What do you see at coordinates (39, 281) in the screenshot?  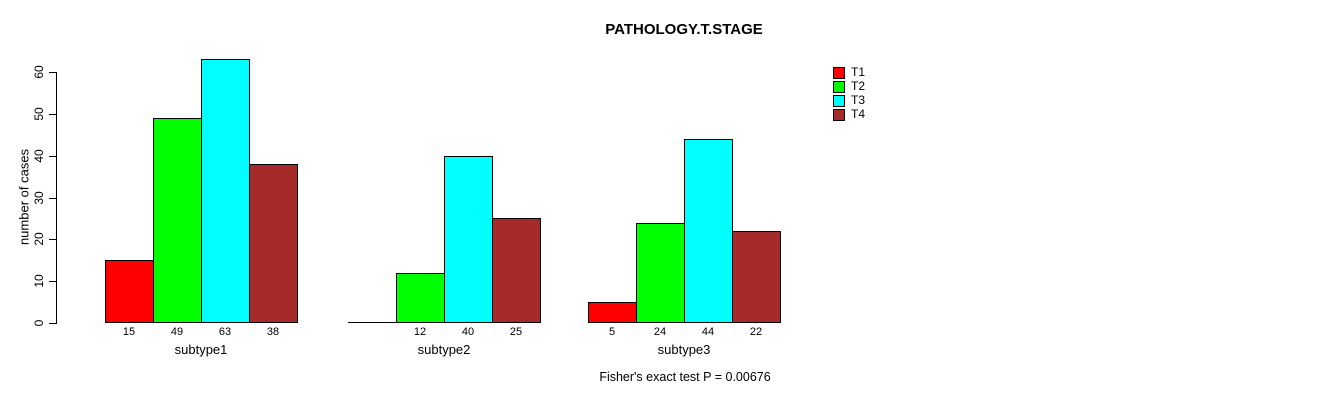 I see `y-tick-label: 10` at bounding box center [39, 281].